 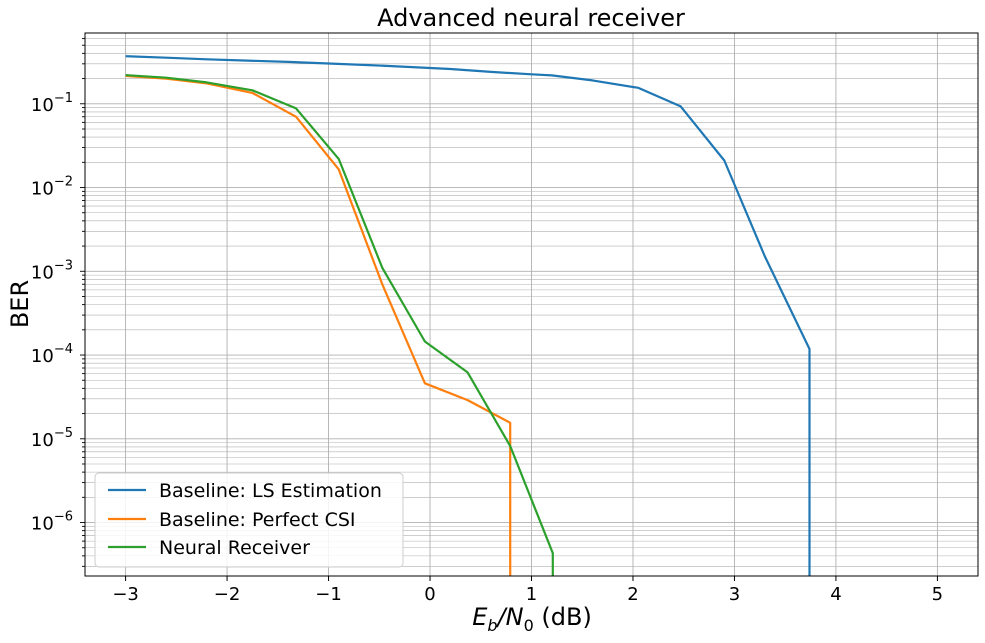 I want to click on y-axis-label: BER, so click(x=20, y=304).